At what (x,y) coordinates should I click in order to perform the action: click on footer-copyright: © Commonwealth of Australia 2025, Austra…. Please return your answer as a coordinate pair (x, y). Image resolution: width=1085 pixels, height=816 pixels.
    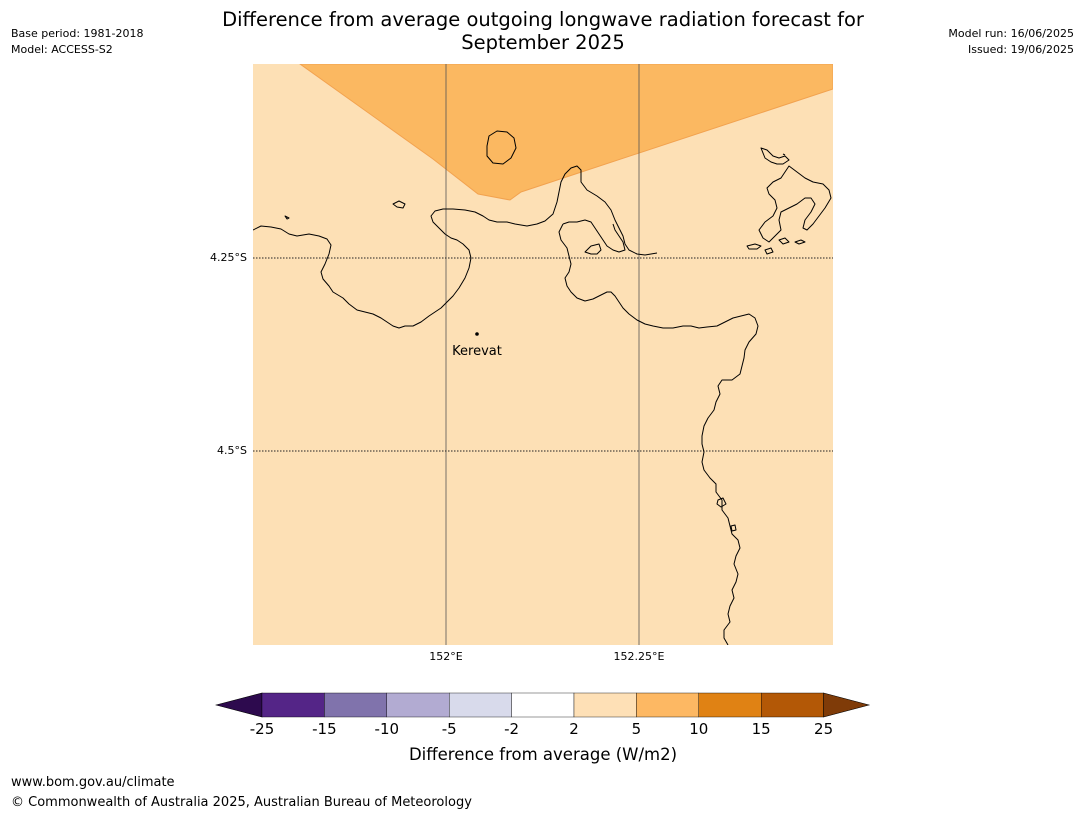
    Looking at the image, I should click on (241, 802).